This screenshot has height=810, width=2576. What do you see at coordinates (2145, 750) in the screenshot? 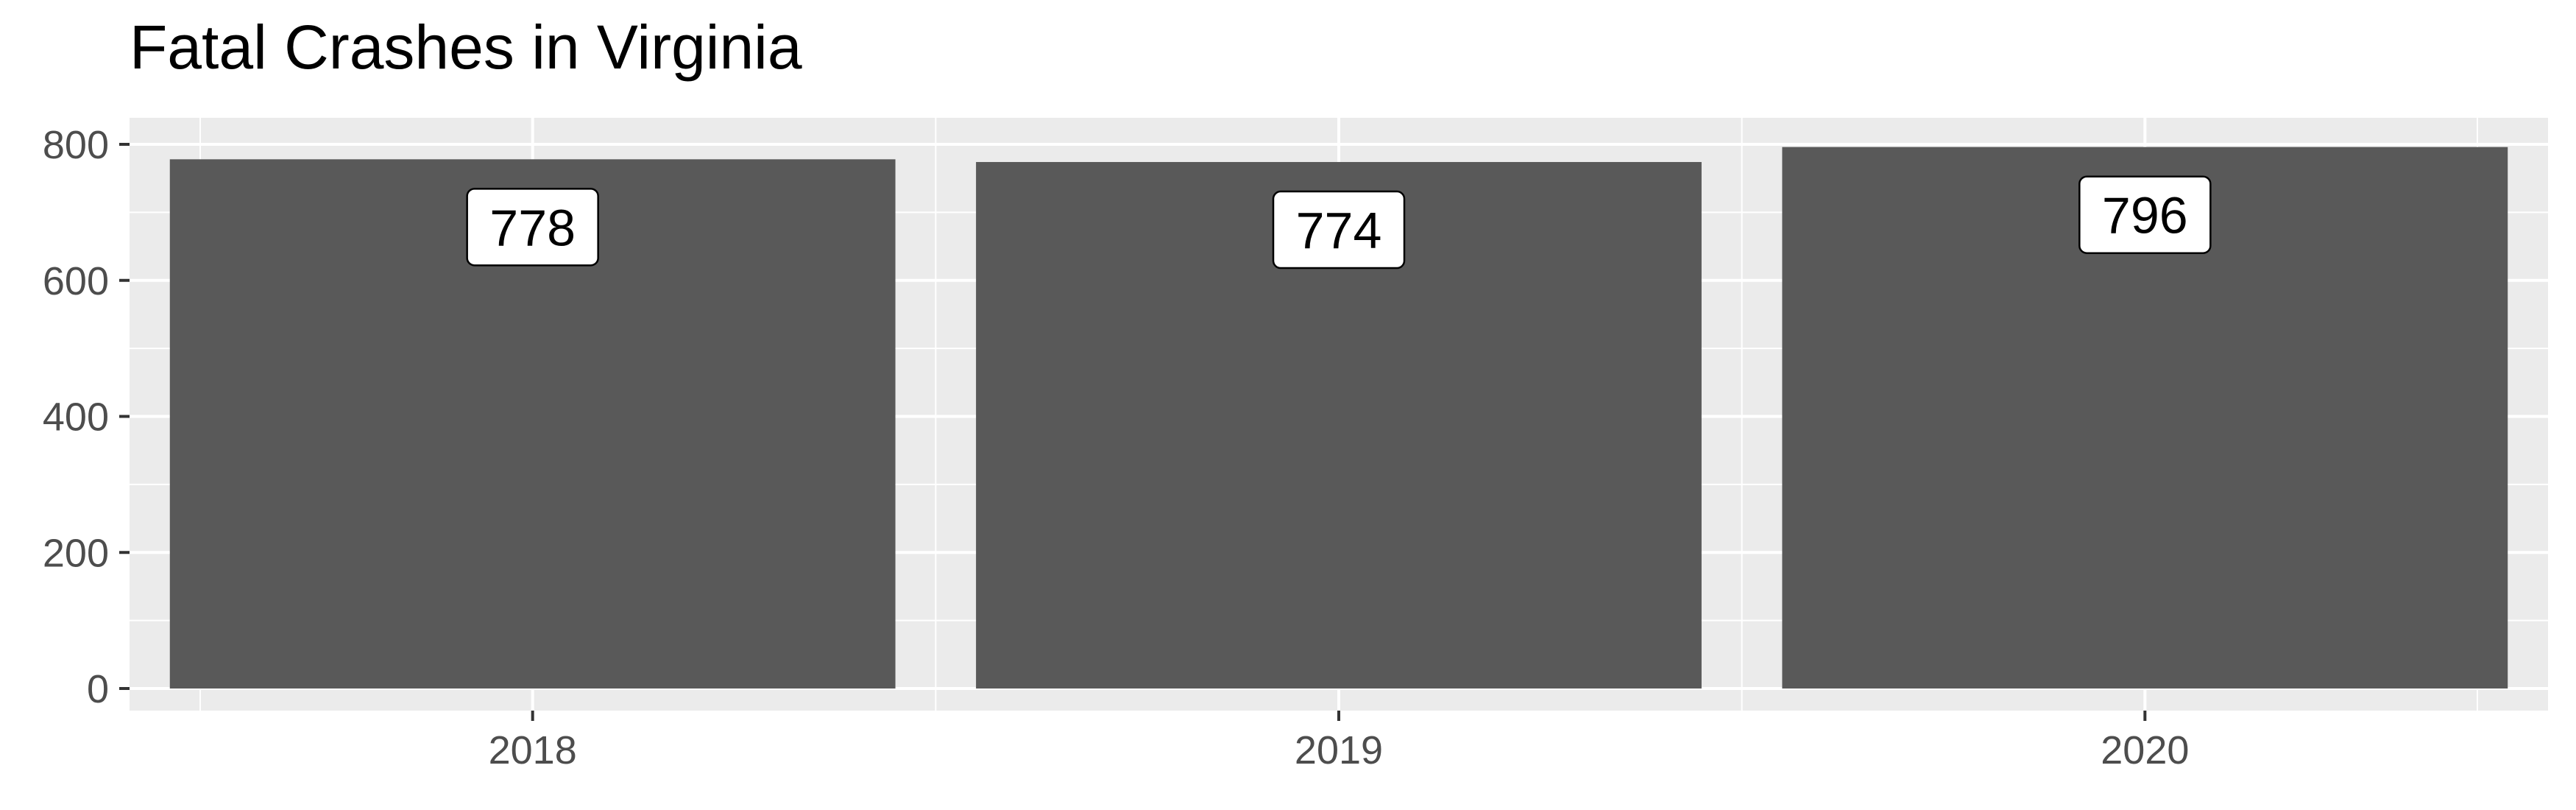
I see `x-tick-label: 2020` at bounding box center [2145, 750].